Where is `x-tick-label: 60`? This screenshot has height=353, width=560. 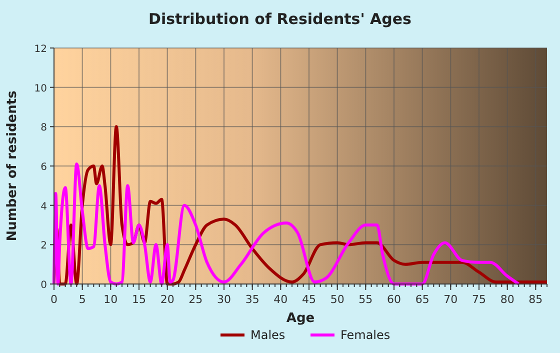 x-tick-label: 60 is located at coordinates (394, 299).